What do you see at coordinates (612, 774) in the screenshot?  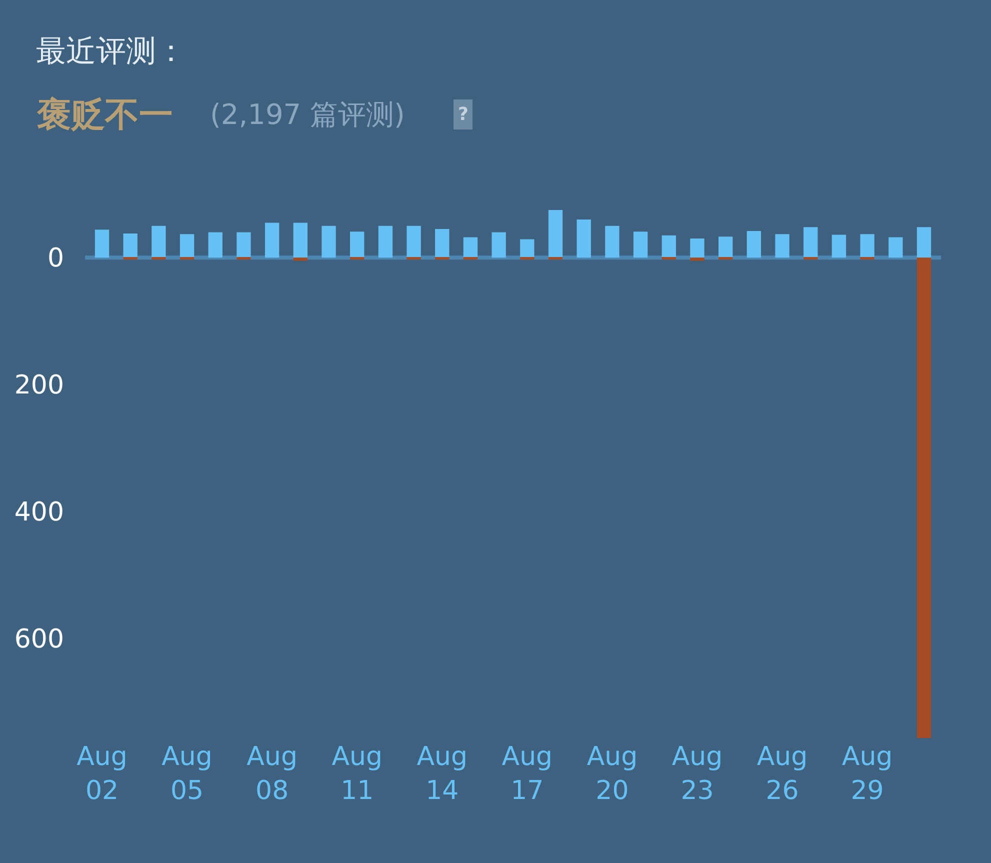 I see `x-tick-label: Aug 20` at bounding box center [612, 774].